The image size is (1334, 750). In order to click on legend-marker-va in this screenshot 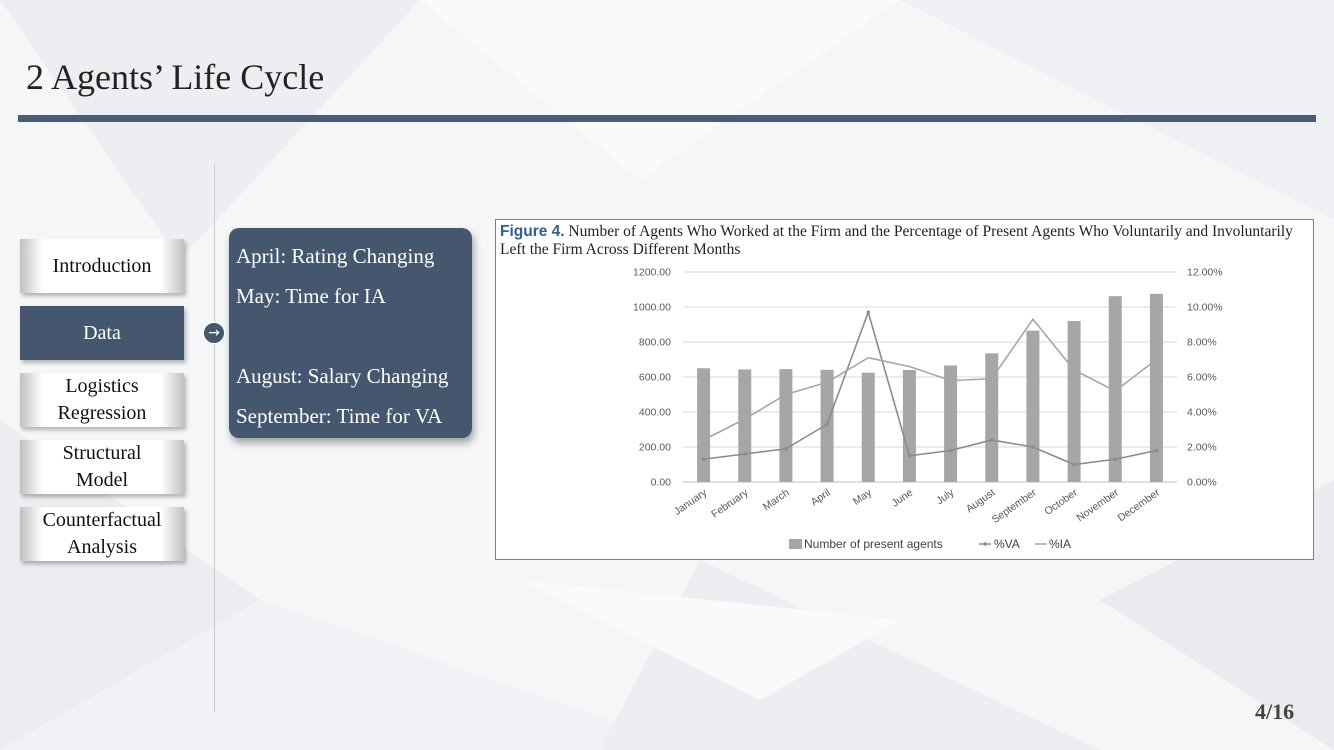, I will do `click(985, 544)`.